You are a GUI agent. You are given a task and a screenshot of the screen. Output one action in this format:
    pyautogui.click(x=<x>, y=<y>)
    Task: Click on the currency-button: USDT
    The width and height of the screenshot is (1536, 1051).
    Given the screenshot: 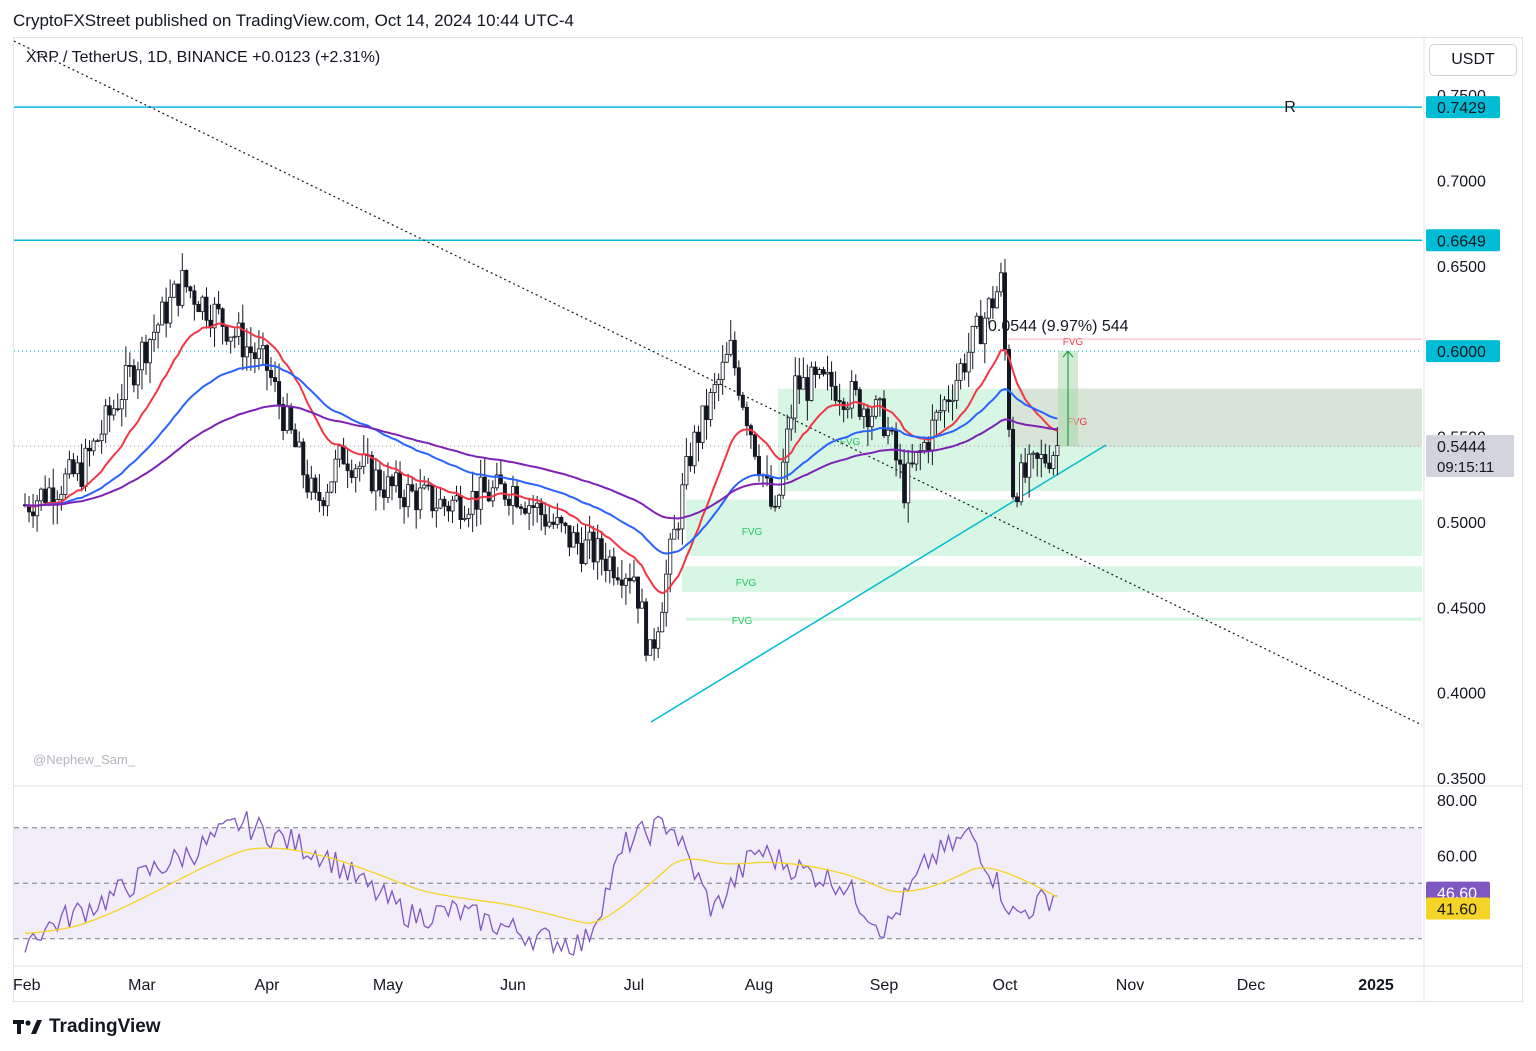 What is the action you would take?
    pyautogui.click(x=1473, y=60)
    